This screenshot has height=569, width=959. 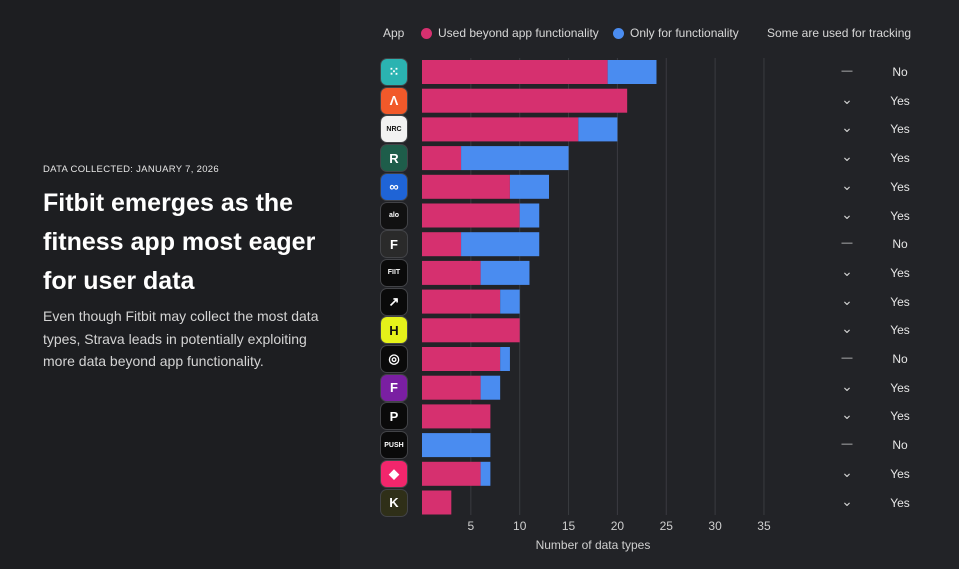 What do you see at coordinates (426, 33) in the screenshot?
I see `legend-beyond-swatch` at bounding box center [426, 33].